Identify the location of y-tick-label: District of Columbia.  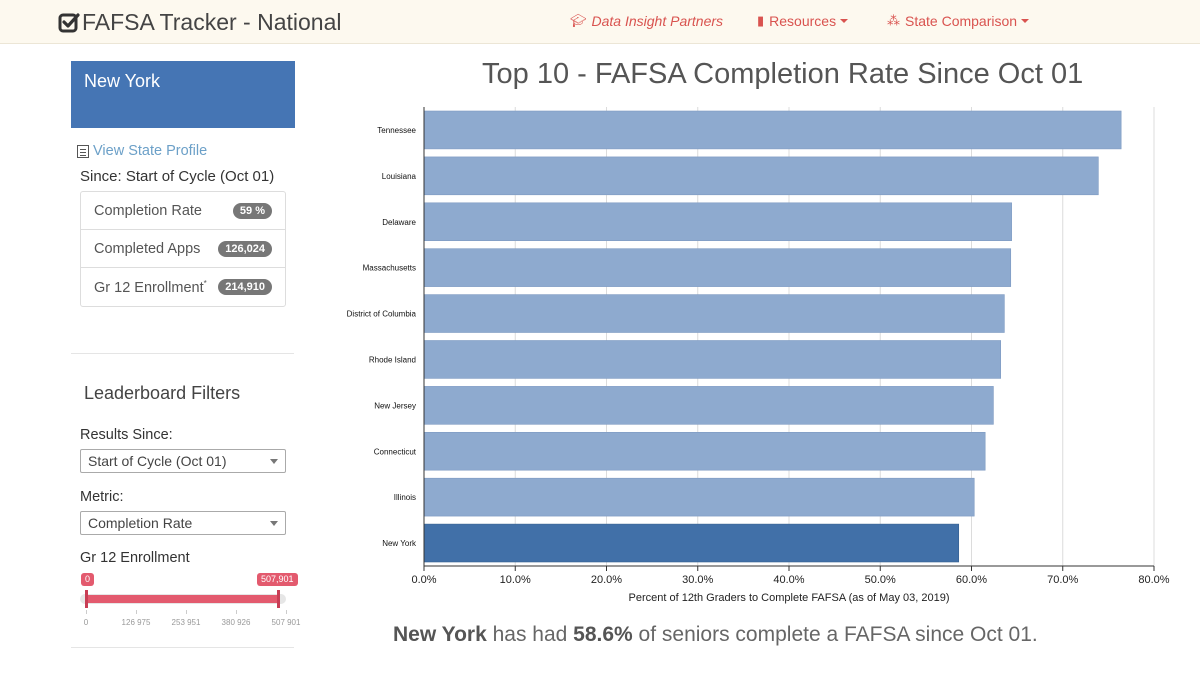
(382, 314).